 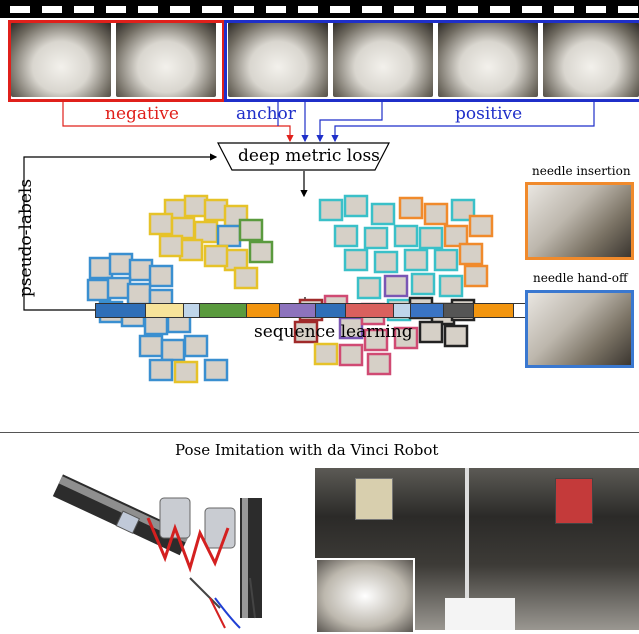 I want to click on loss-block, so click(x=303, y=156).